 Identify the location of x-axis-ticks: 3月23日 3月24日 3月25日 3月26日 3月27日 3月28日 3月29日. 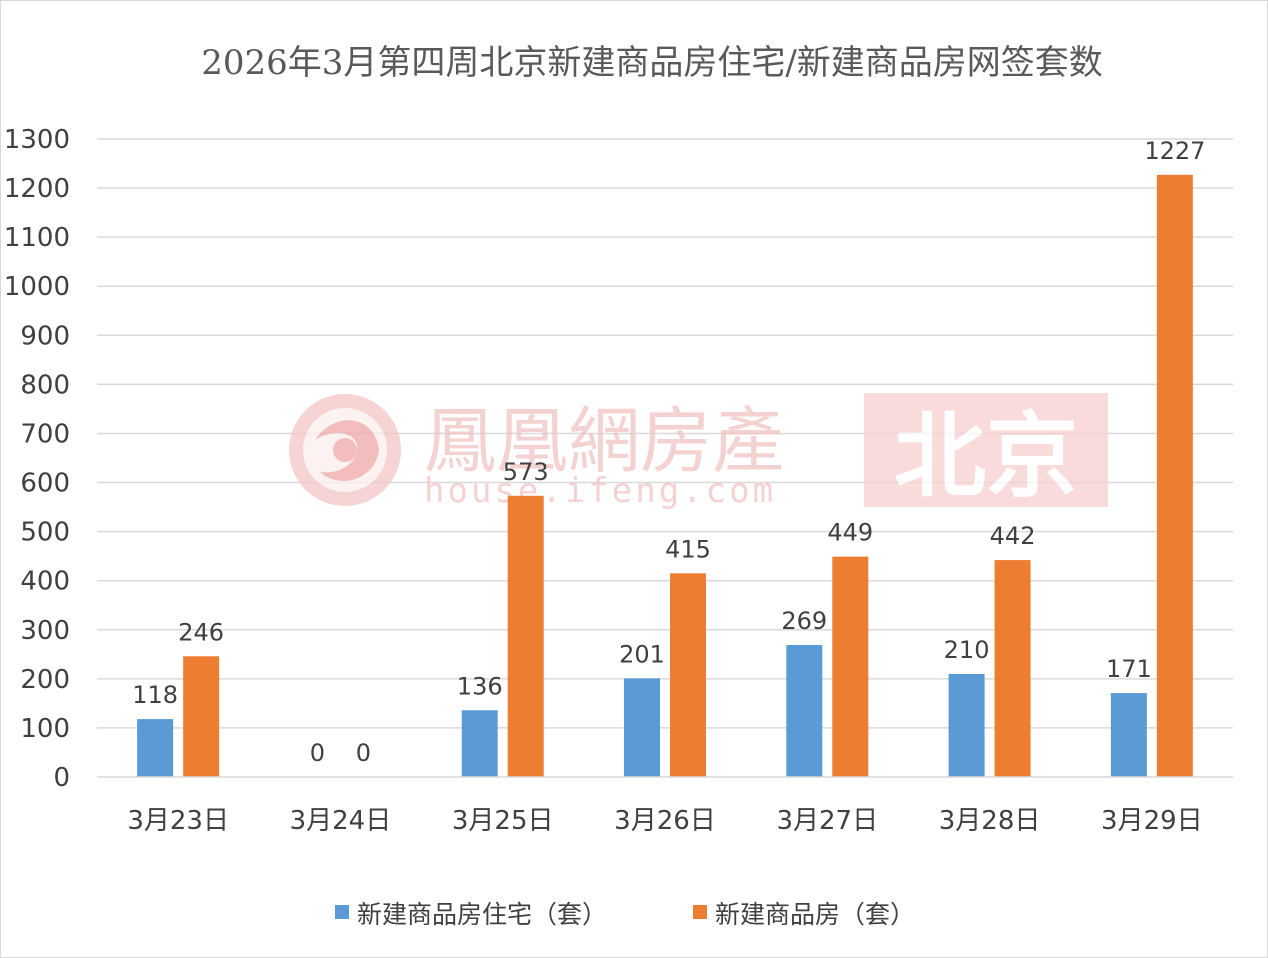
(664, 821).